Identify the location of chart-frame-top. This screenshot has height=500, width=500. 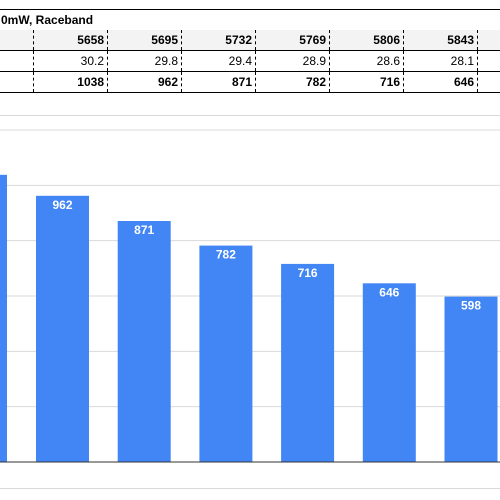
(250, 115).